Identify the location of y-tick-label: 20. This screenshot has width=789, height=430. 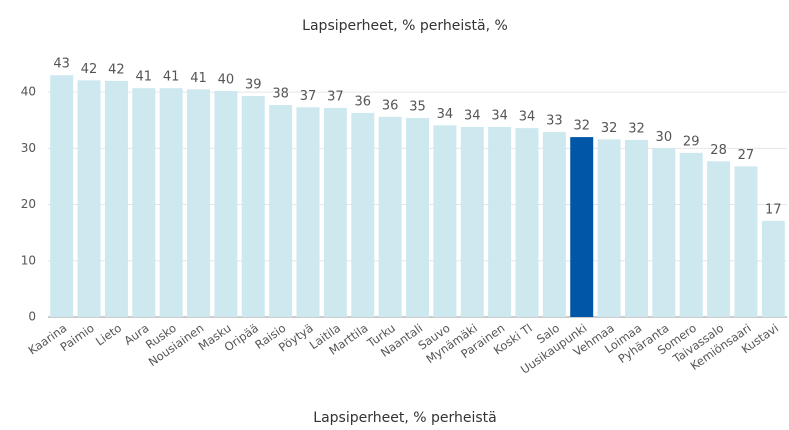
(28, 204).